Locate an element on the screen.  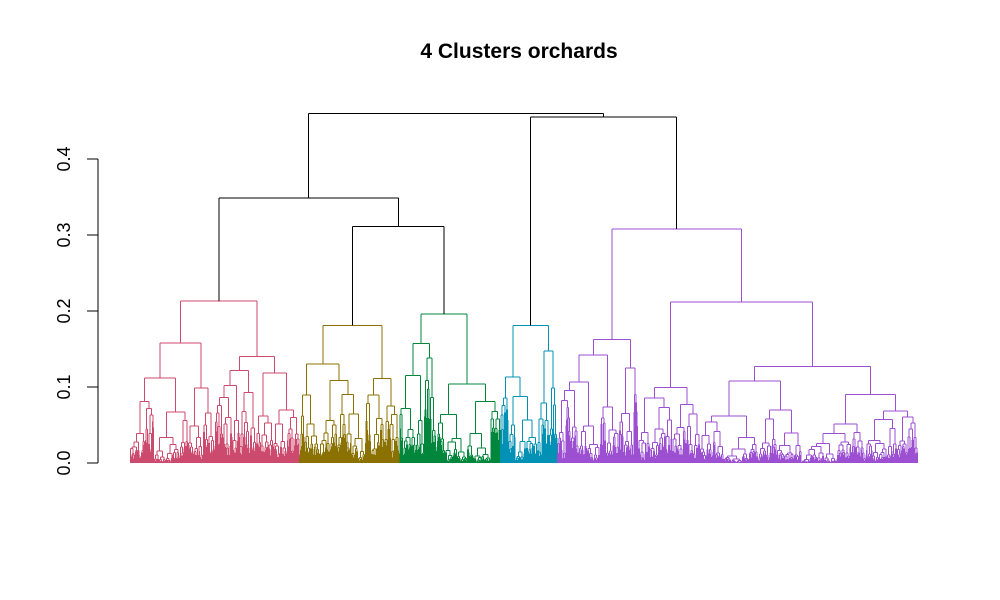
chart-title: 4 Clusters orchards is located at coordinates (518, 51).